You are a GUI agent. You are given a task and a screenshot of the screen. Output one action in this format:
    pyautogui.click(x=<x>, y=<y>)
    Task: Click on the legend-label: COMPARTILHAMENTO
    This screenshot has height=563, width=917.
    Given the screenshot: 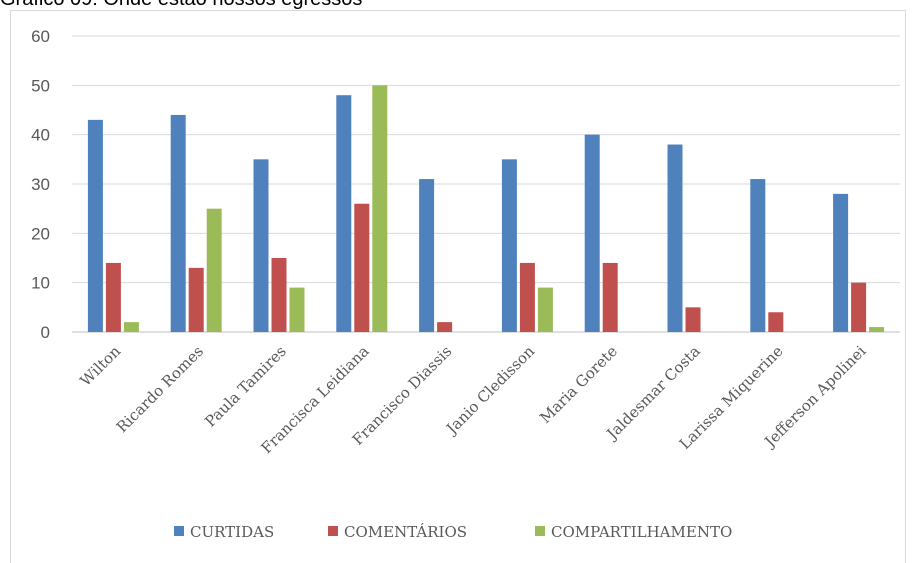 What is the action you would take?
    pyautogui.click(x=641, y=532)
    